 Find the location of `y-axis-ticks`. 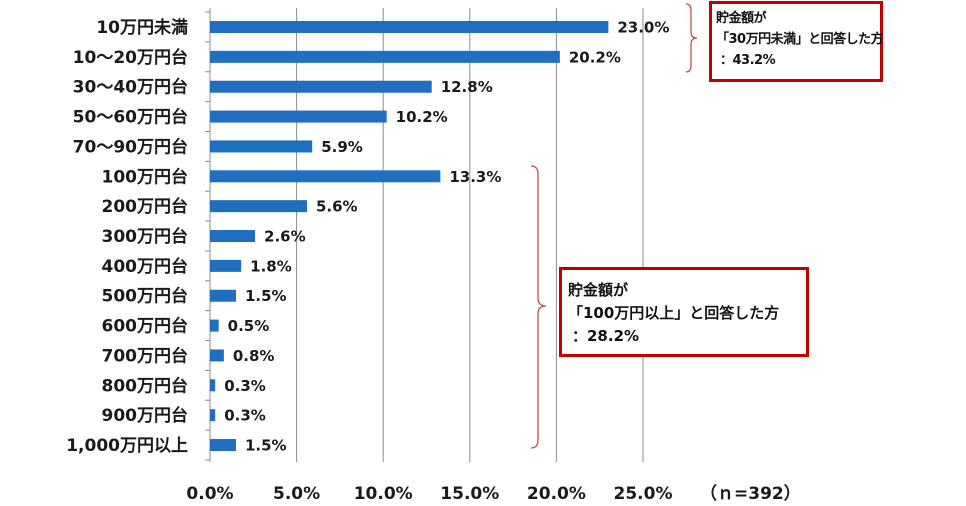

y-axis-ticks is located at coordinates (207, 236).